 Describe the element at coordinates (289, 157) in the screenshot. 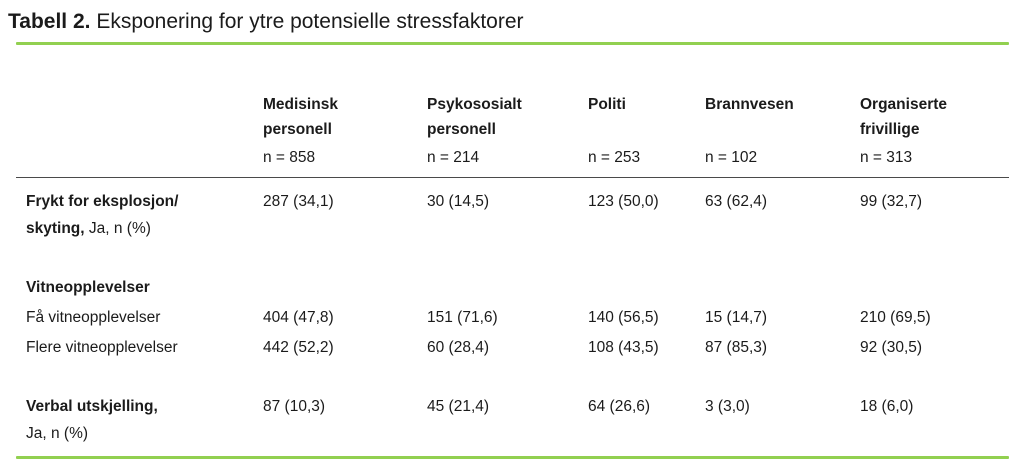

I see `column-n: n = 858` at that location.